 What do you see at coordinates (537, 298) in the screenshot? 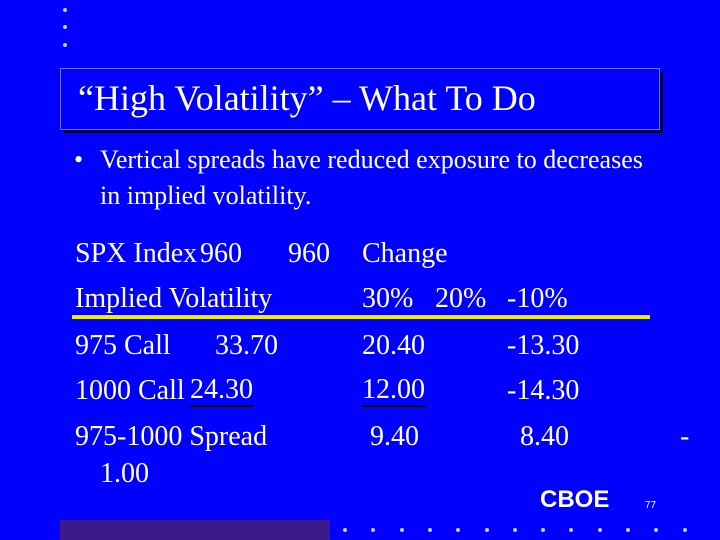
I see `table-cell: -10%` at bounding box center [537, 298].